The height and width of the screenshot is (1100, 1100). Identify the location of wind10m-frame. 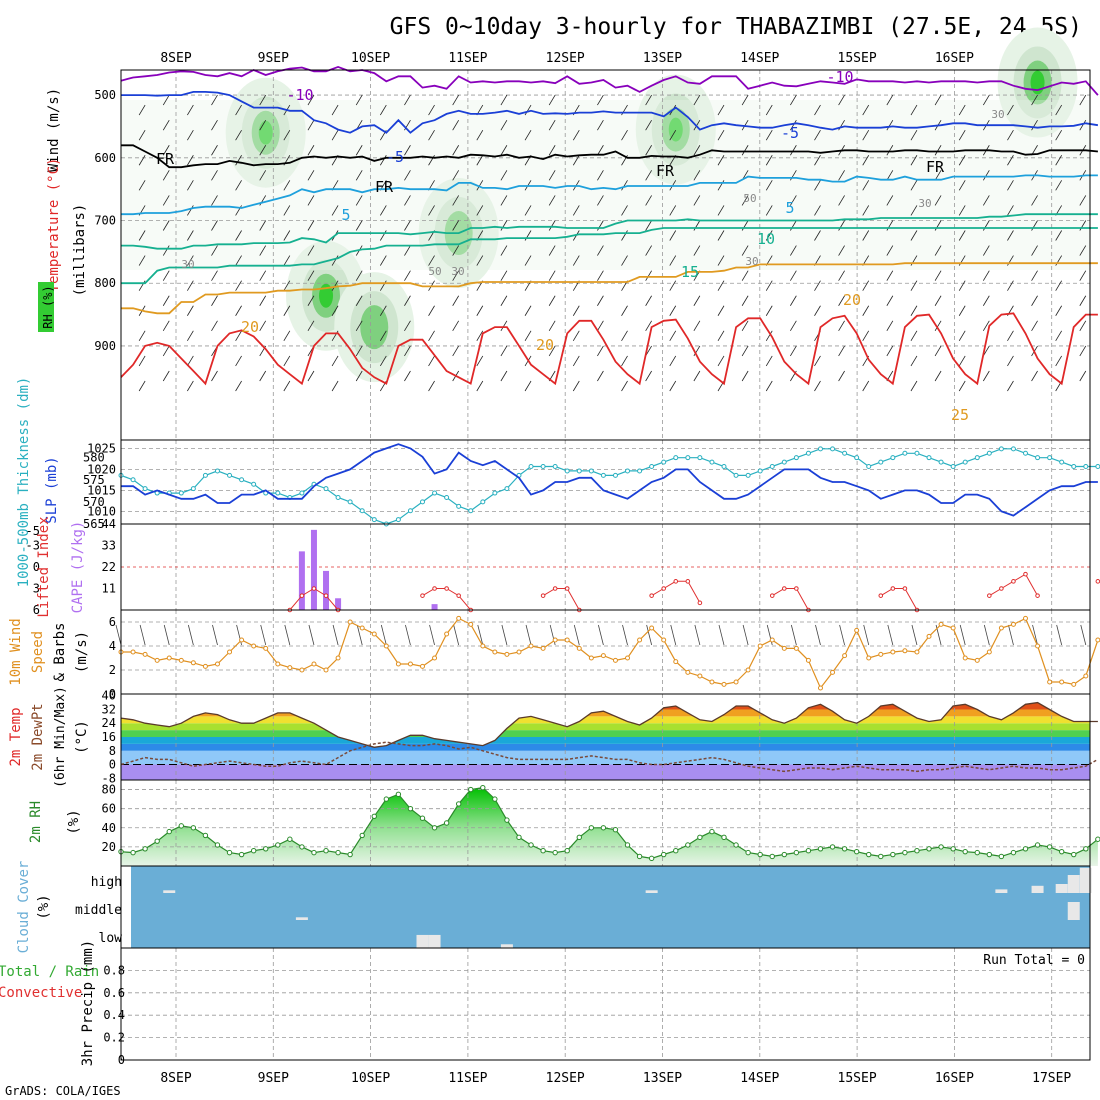
(605, 652).